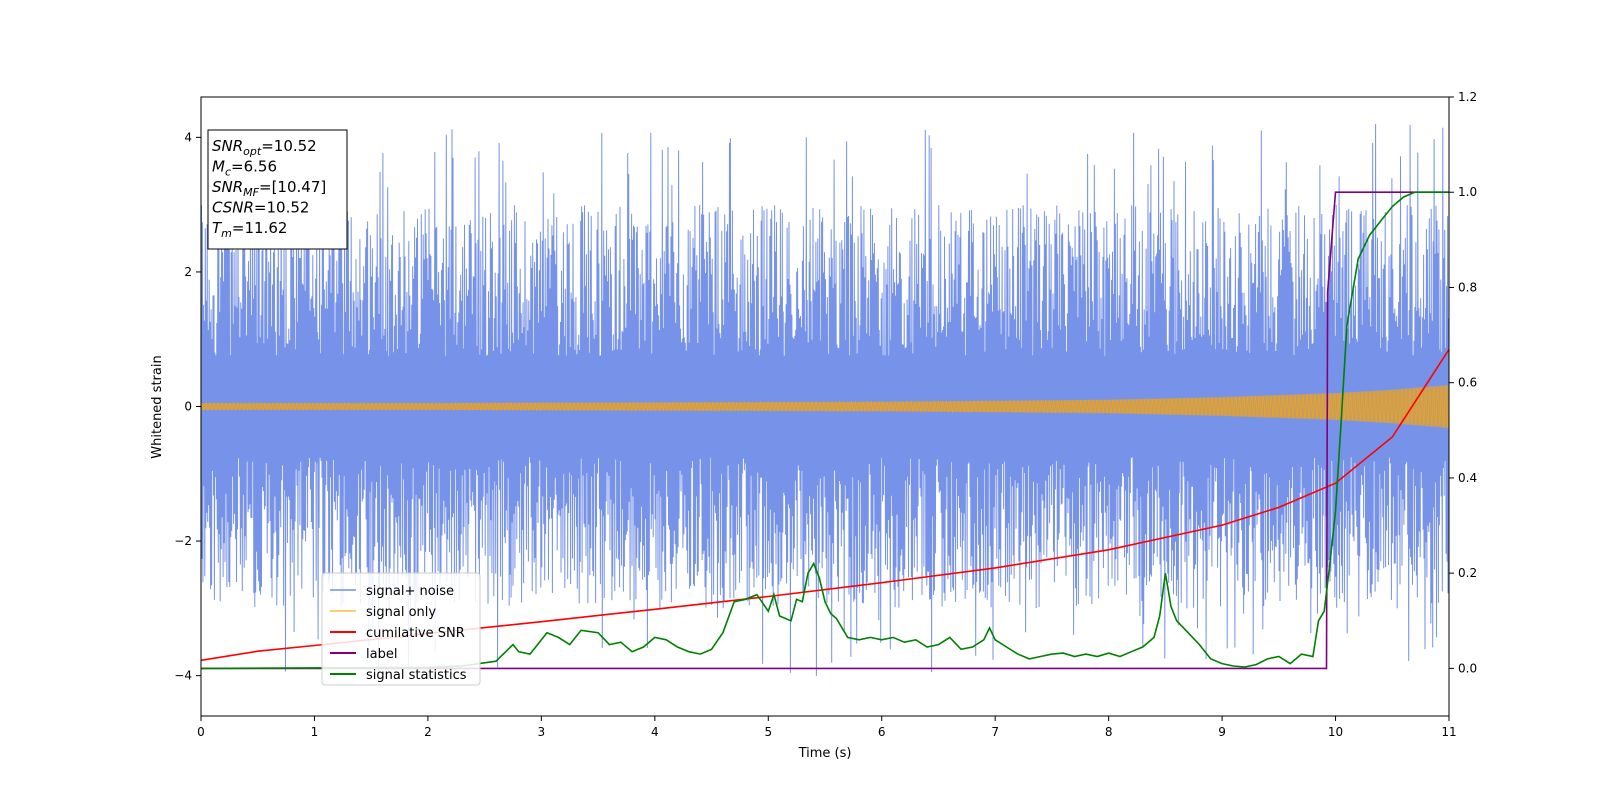 The height and width of the screenshot is (800, 1600). I want to click on x-tick-label: 1, so click(315, 732).